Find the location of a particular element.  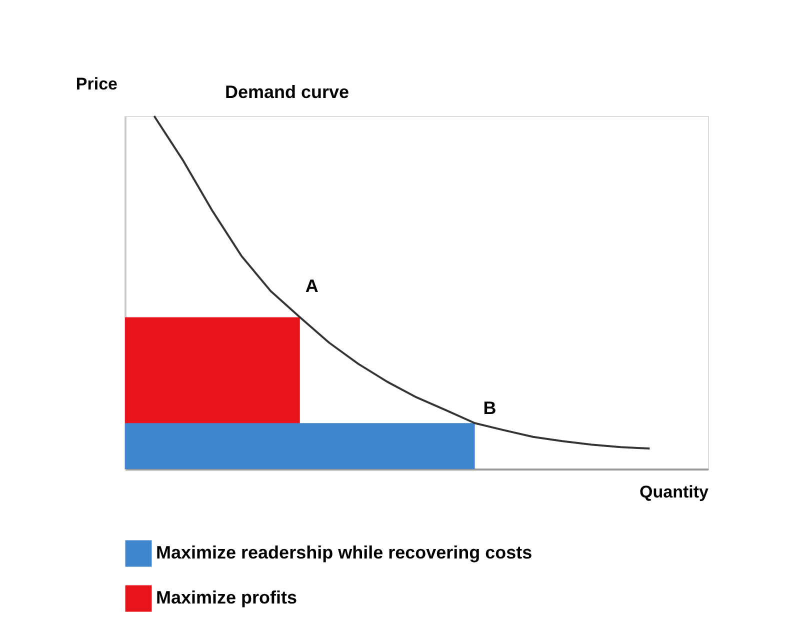

annotation: B is located at coordinates (489, 408).